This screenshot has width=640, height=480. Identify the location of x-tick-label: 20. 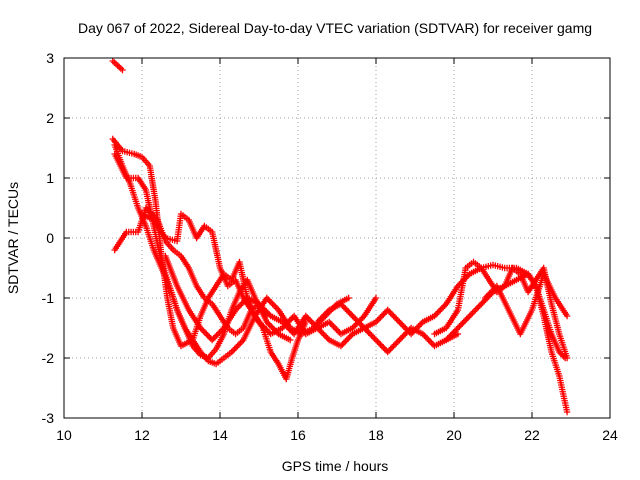
(454, 435).